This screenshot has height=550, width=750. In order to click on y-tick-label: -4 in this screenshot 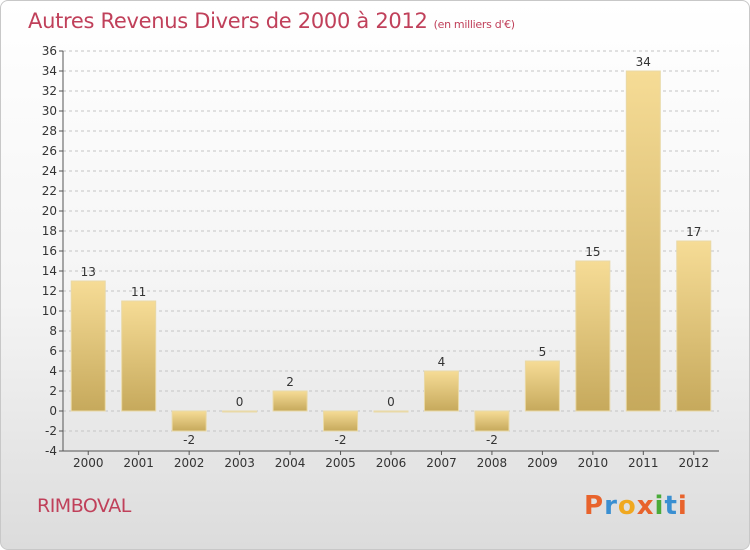, I will do `click(51, 451)`.